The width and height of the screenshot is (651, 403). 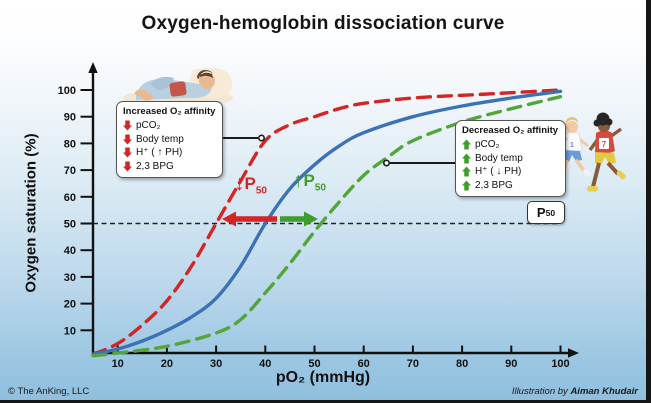 I want to click on y-tick-label: 10, so click(x=70, y=331).